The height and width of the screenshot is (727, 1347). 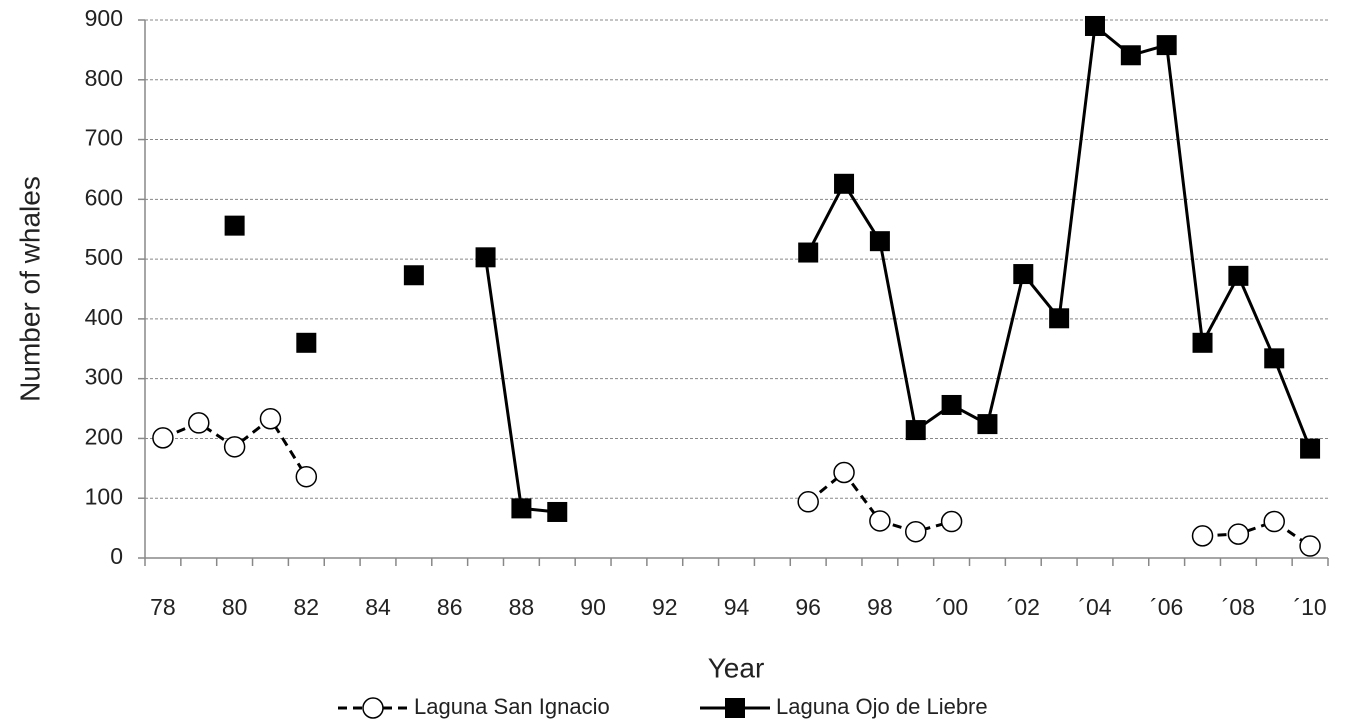 What do you see at coordinates (116, 556) in the screenshot?
I see `y-tick-label: 0` at bounding box center [116, 556].